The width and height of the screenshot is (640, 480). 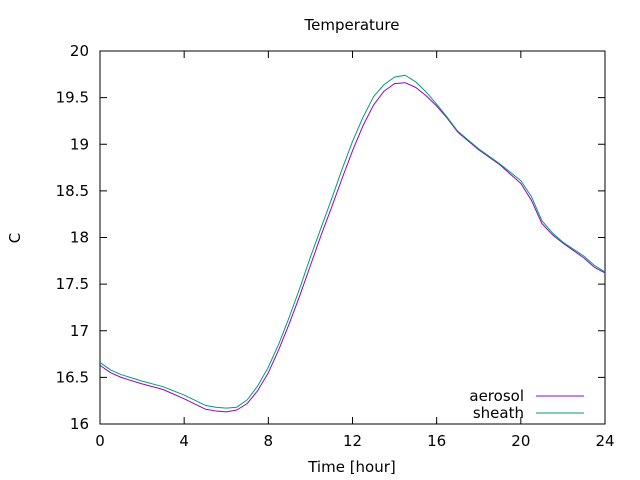 What do you see at coordinates (72, 98) in the screenshot?
I see `y-tick-label: 19.5` at bounding box center [72, 98].